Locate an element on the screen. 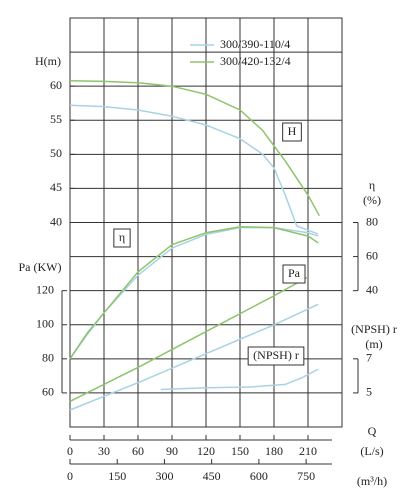  legend-label: 300/420-132/4 is located at coordinates (255, 61).